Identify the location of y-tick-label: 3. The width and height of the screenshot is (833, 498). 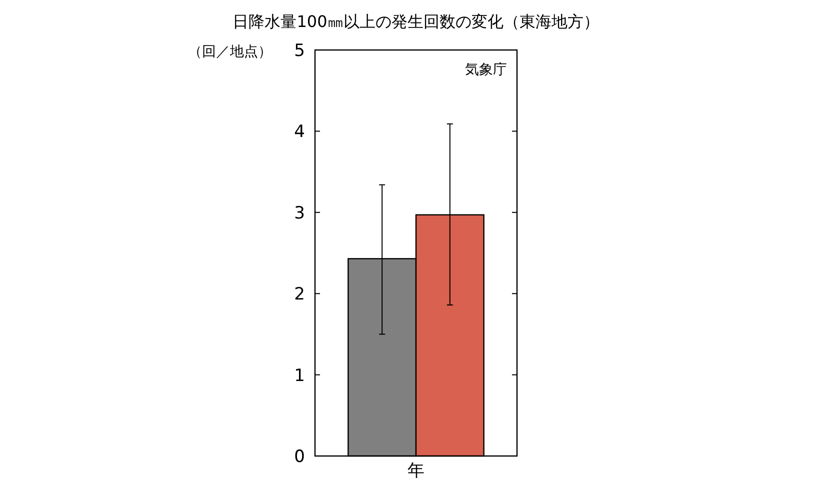
(299, 213).